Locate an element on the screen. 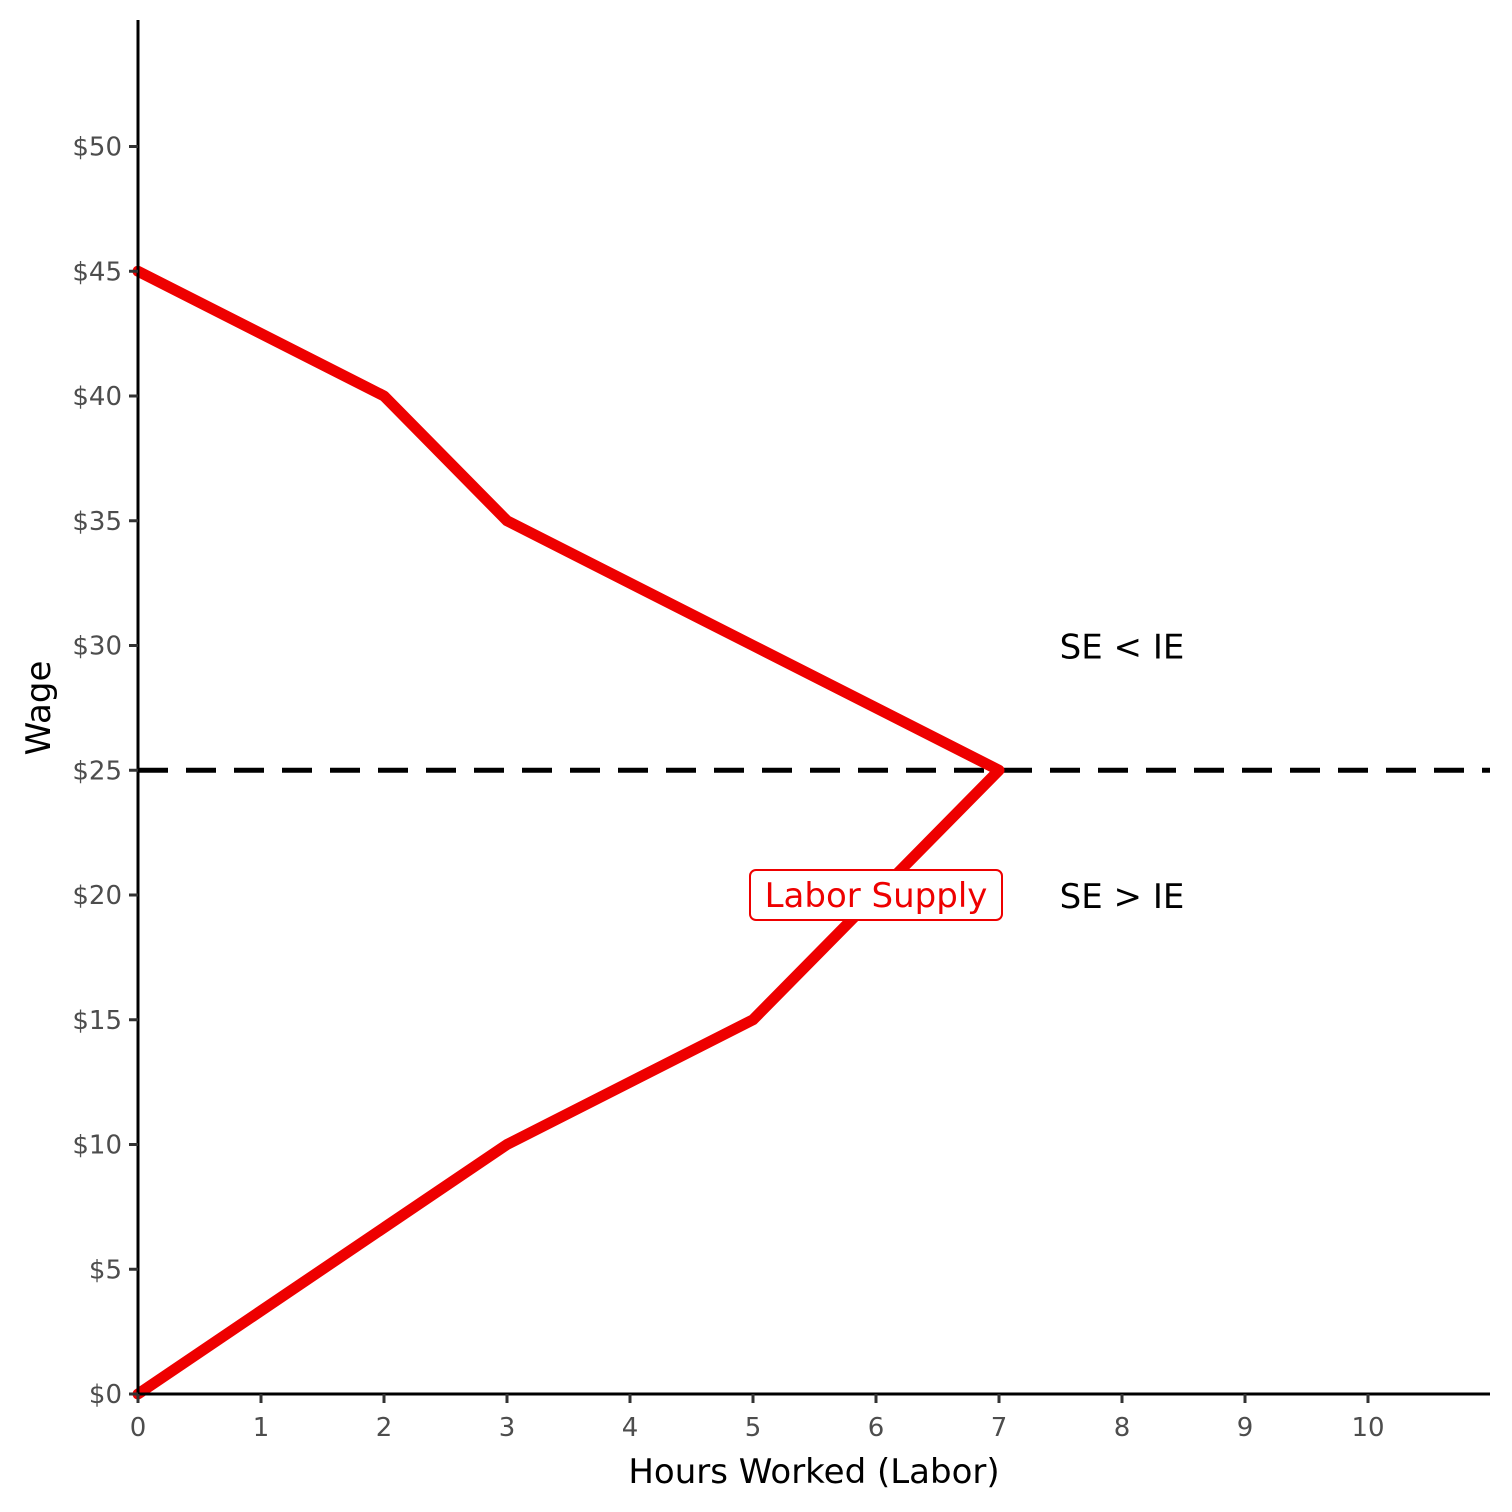 The width and height of the screenshot is (1512, 1512). series-label-box is located at coordinates (876, 895).